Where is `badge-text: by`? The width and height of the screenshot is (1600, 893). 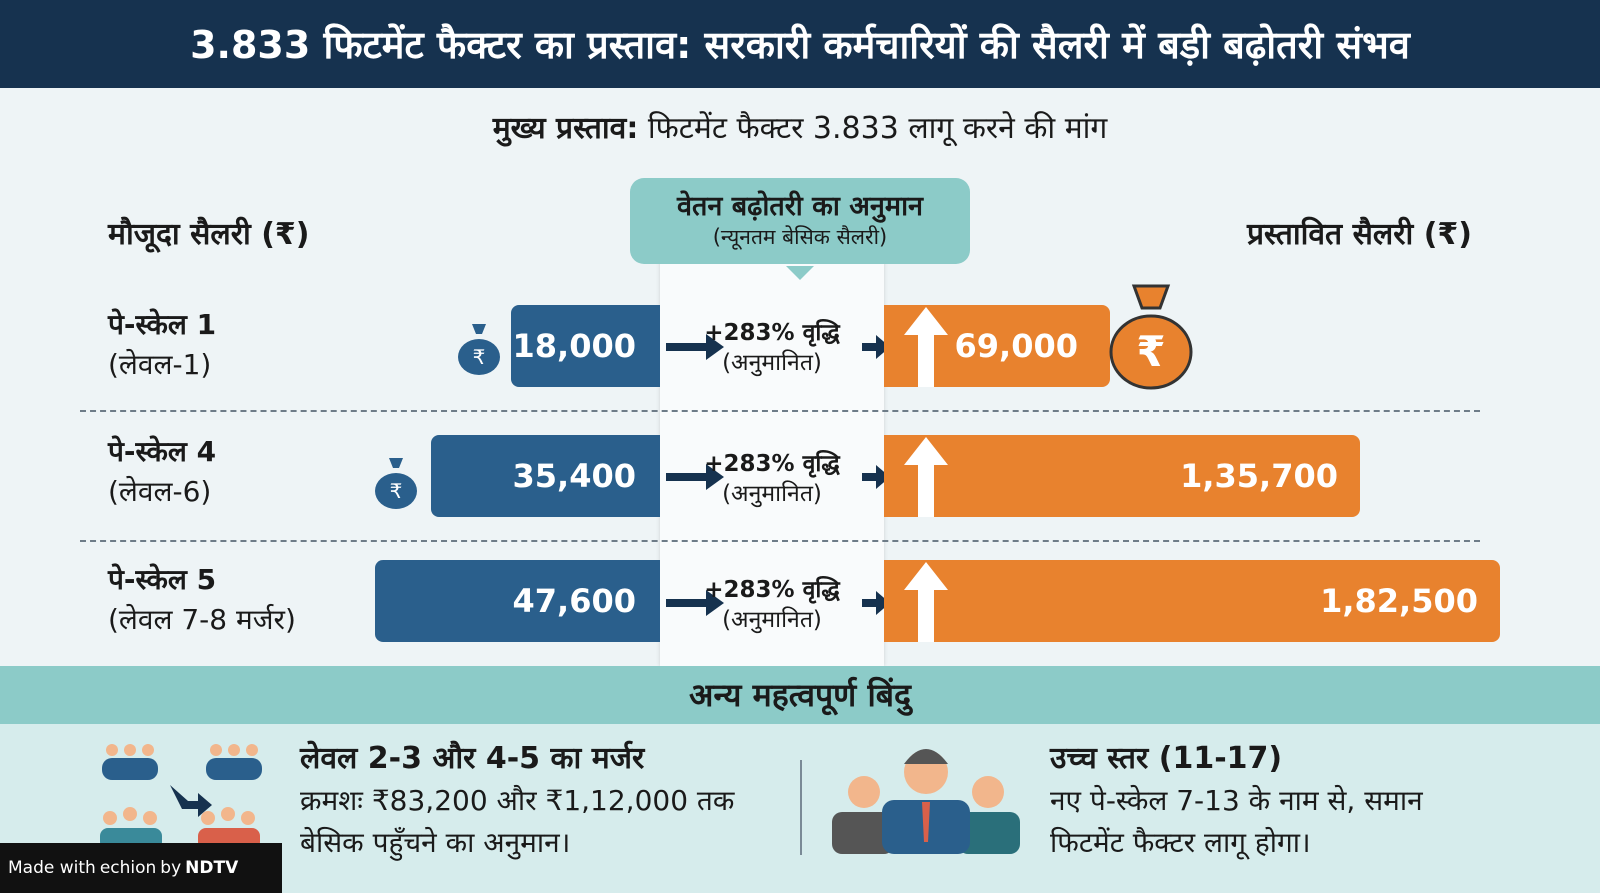
badge-text: by is located at coordinates (171, 868).